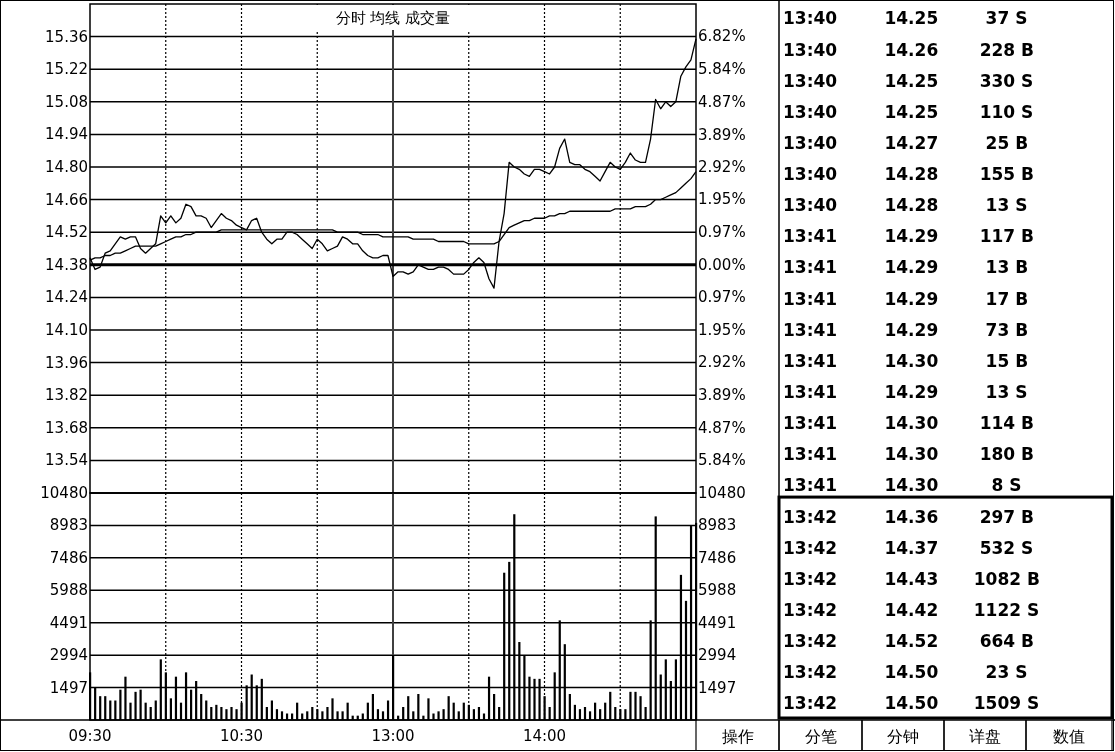  What do you see at coordinates (66, 395) in the screenshot?
I see `y-tick-label: 13.82` at bounding box center [66, 395].